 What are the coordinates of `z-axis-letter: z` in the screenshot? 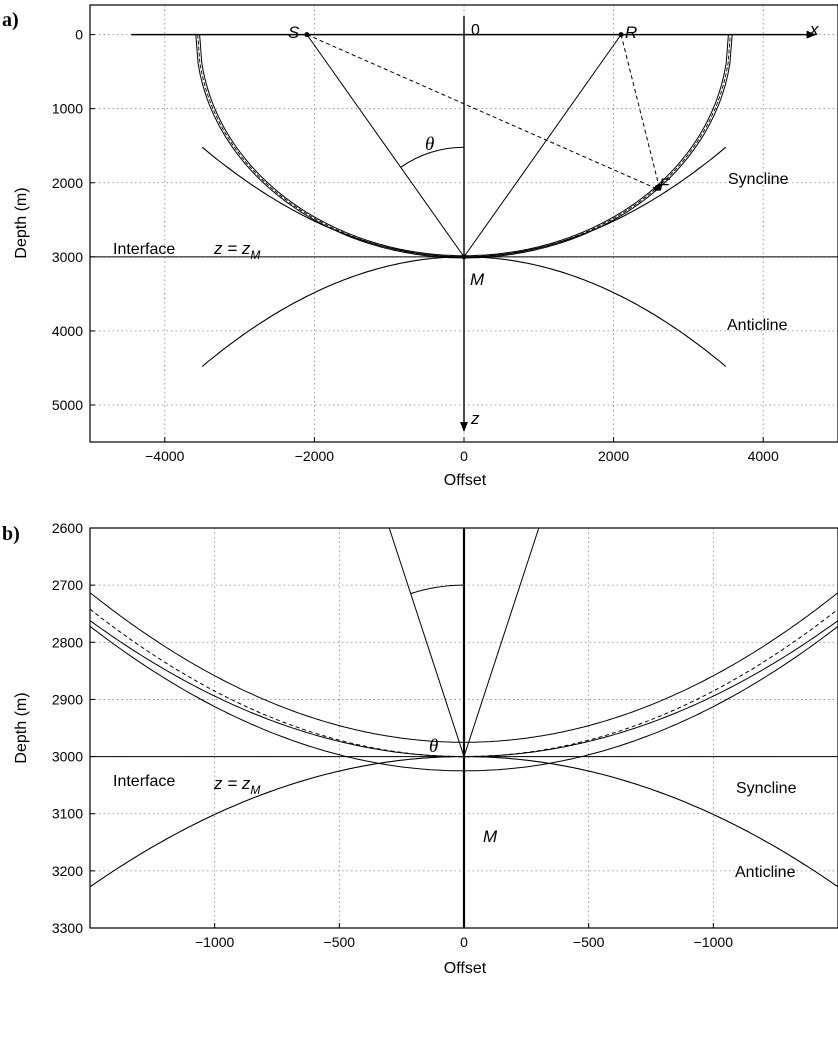 It's located at (475, 418).